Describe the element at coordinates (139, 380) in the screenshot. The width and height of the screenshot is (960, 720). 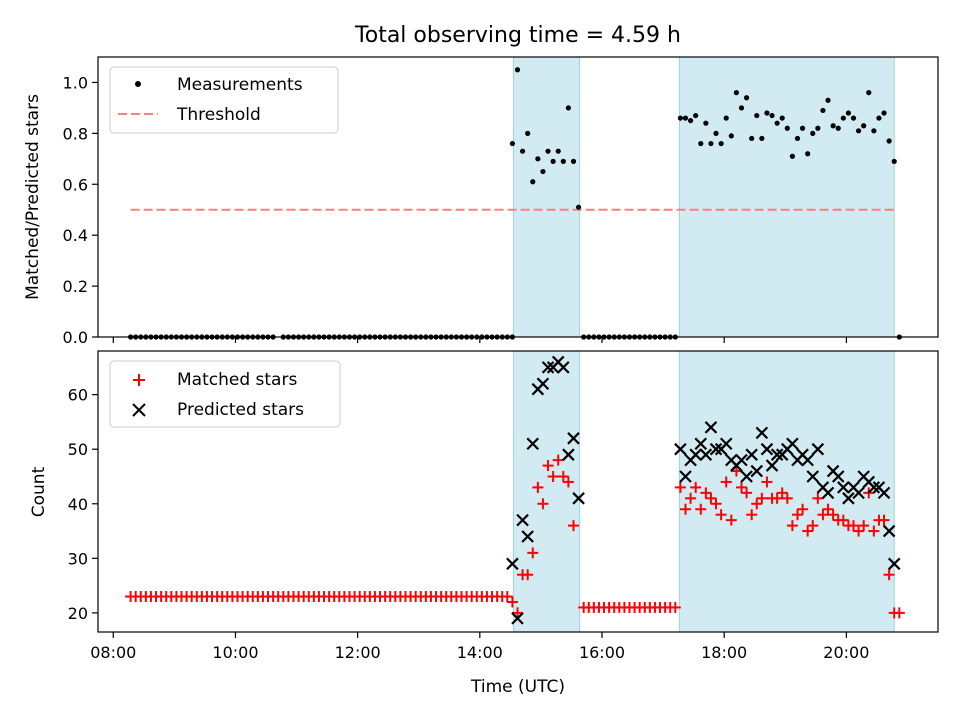
I see `legend-marker-matched` at that location.